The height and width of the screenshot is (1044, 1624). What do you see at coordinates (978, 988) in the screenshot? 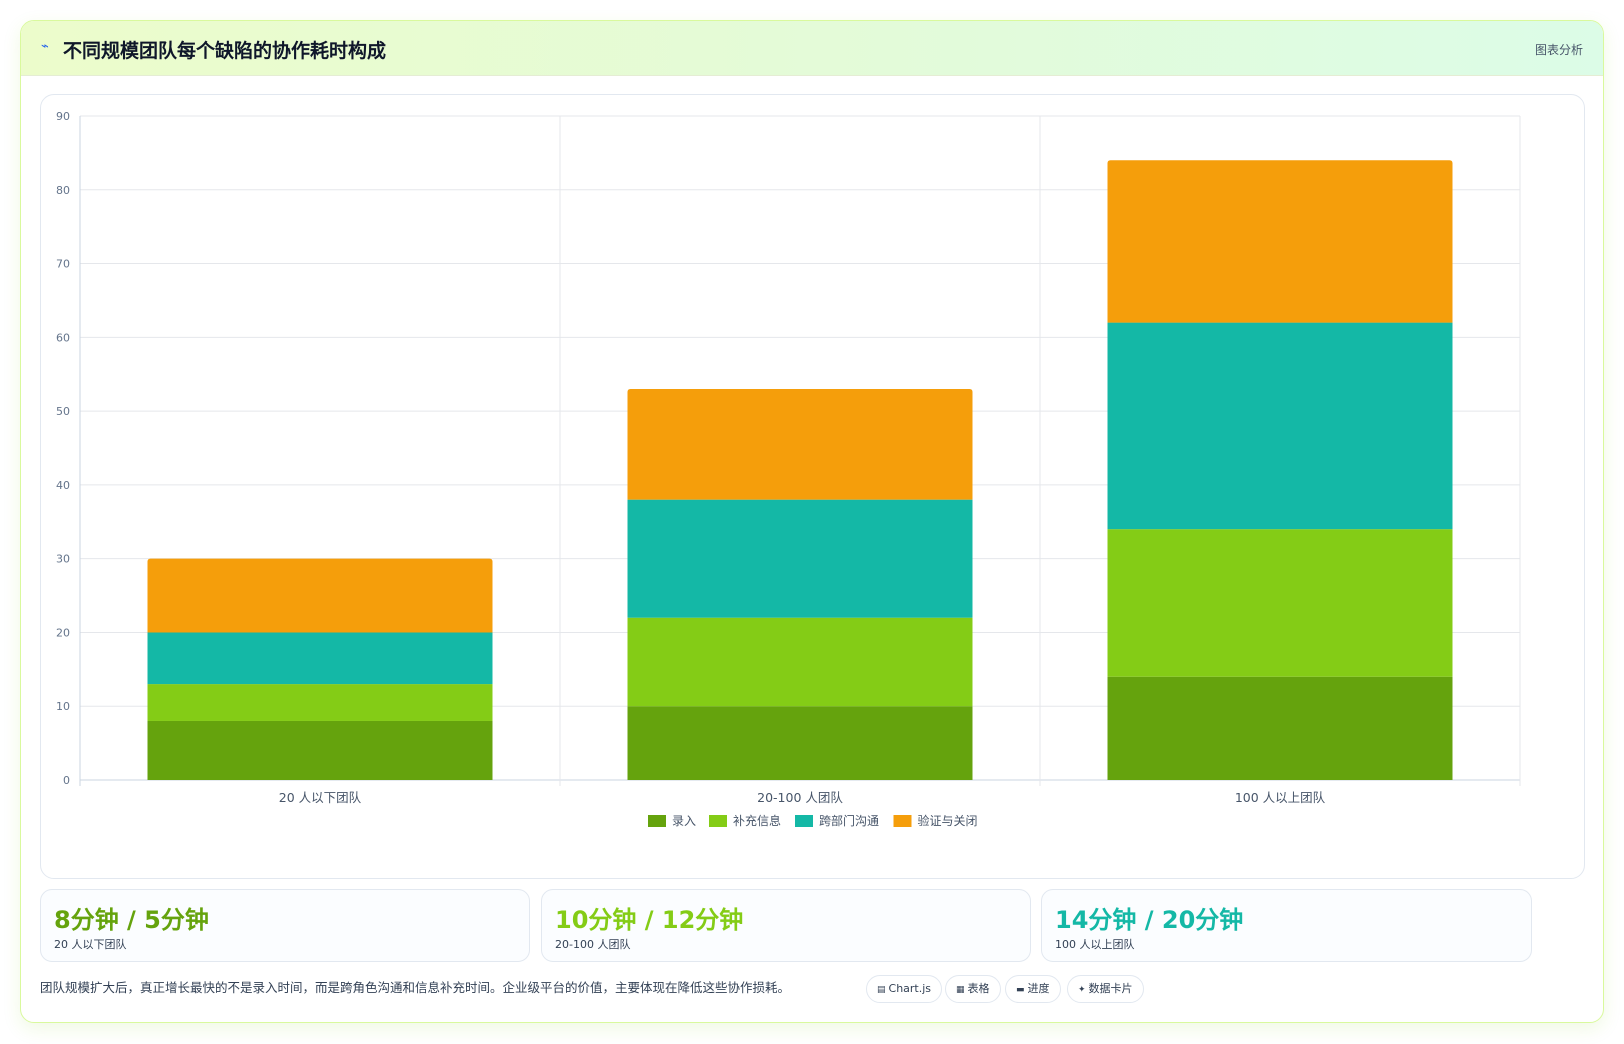
I see `chip-label: 表格` at bounding box center [978, 988].